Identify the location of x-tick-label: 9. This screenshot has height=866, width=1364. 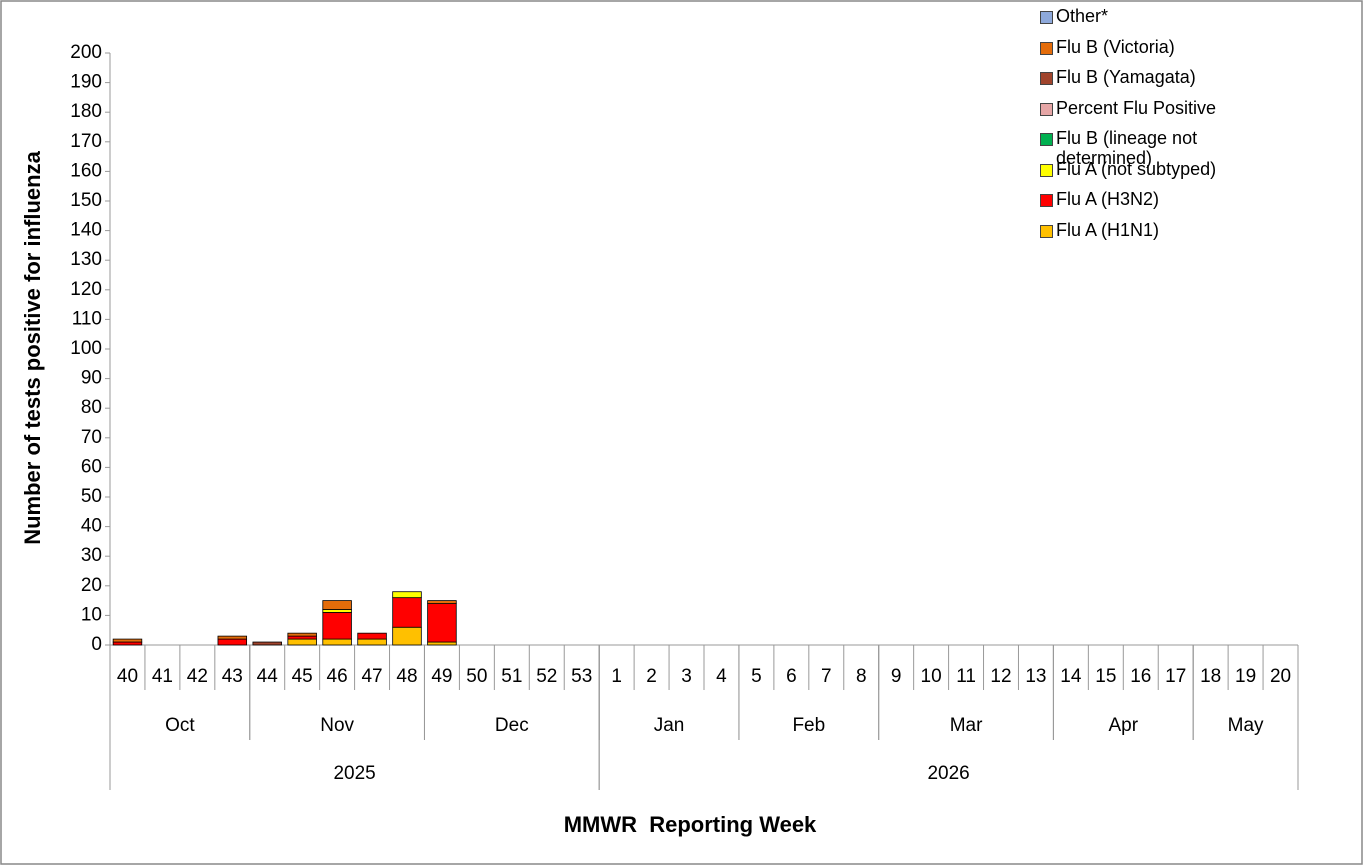
(896, 676).